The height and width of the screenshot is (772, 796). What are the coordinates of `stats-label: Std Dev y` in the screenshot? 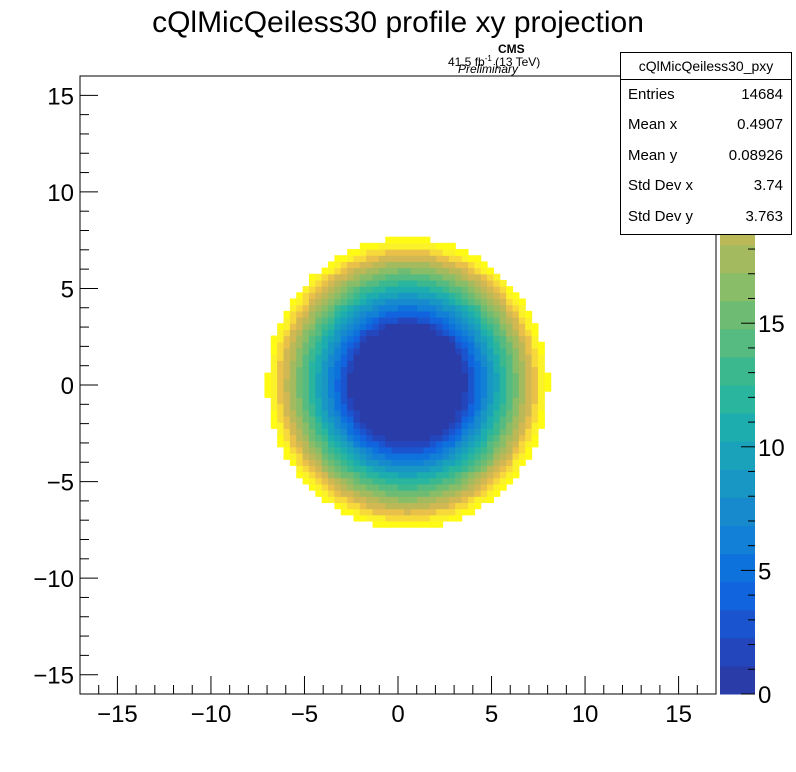 It's located at (661, 216).